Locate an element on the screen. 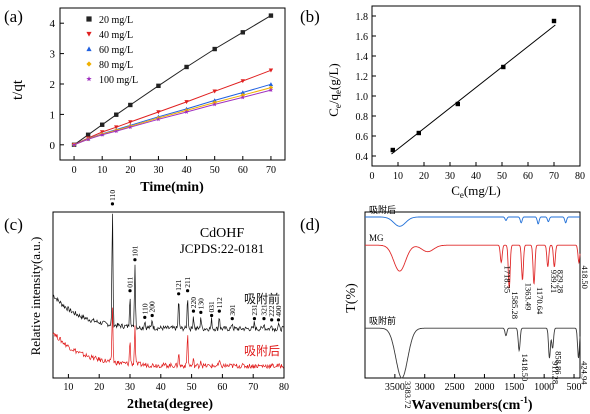 Image resolution: width=590 pixels, height=414 pixels. panel-a-xtick-label: 40 is located at coordinates (187, 170).